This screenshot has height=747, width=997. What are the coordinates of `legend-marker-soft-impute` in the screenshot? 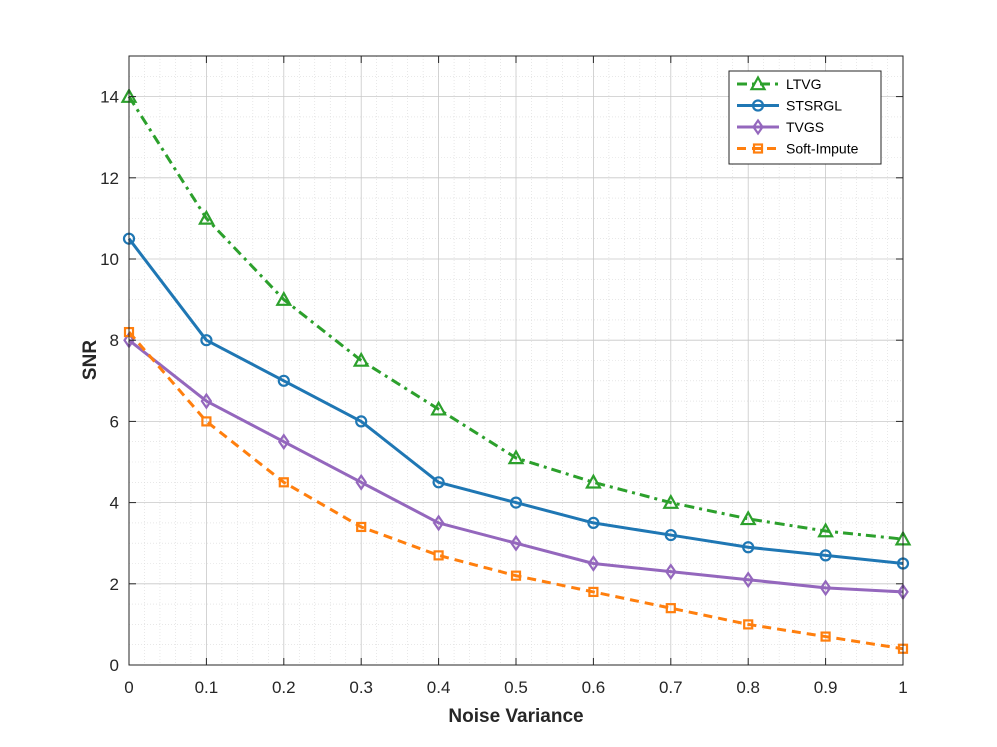 It's located at (758, 148).